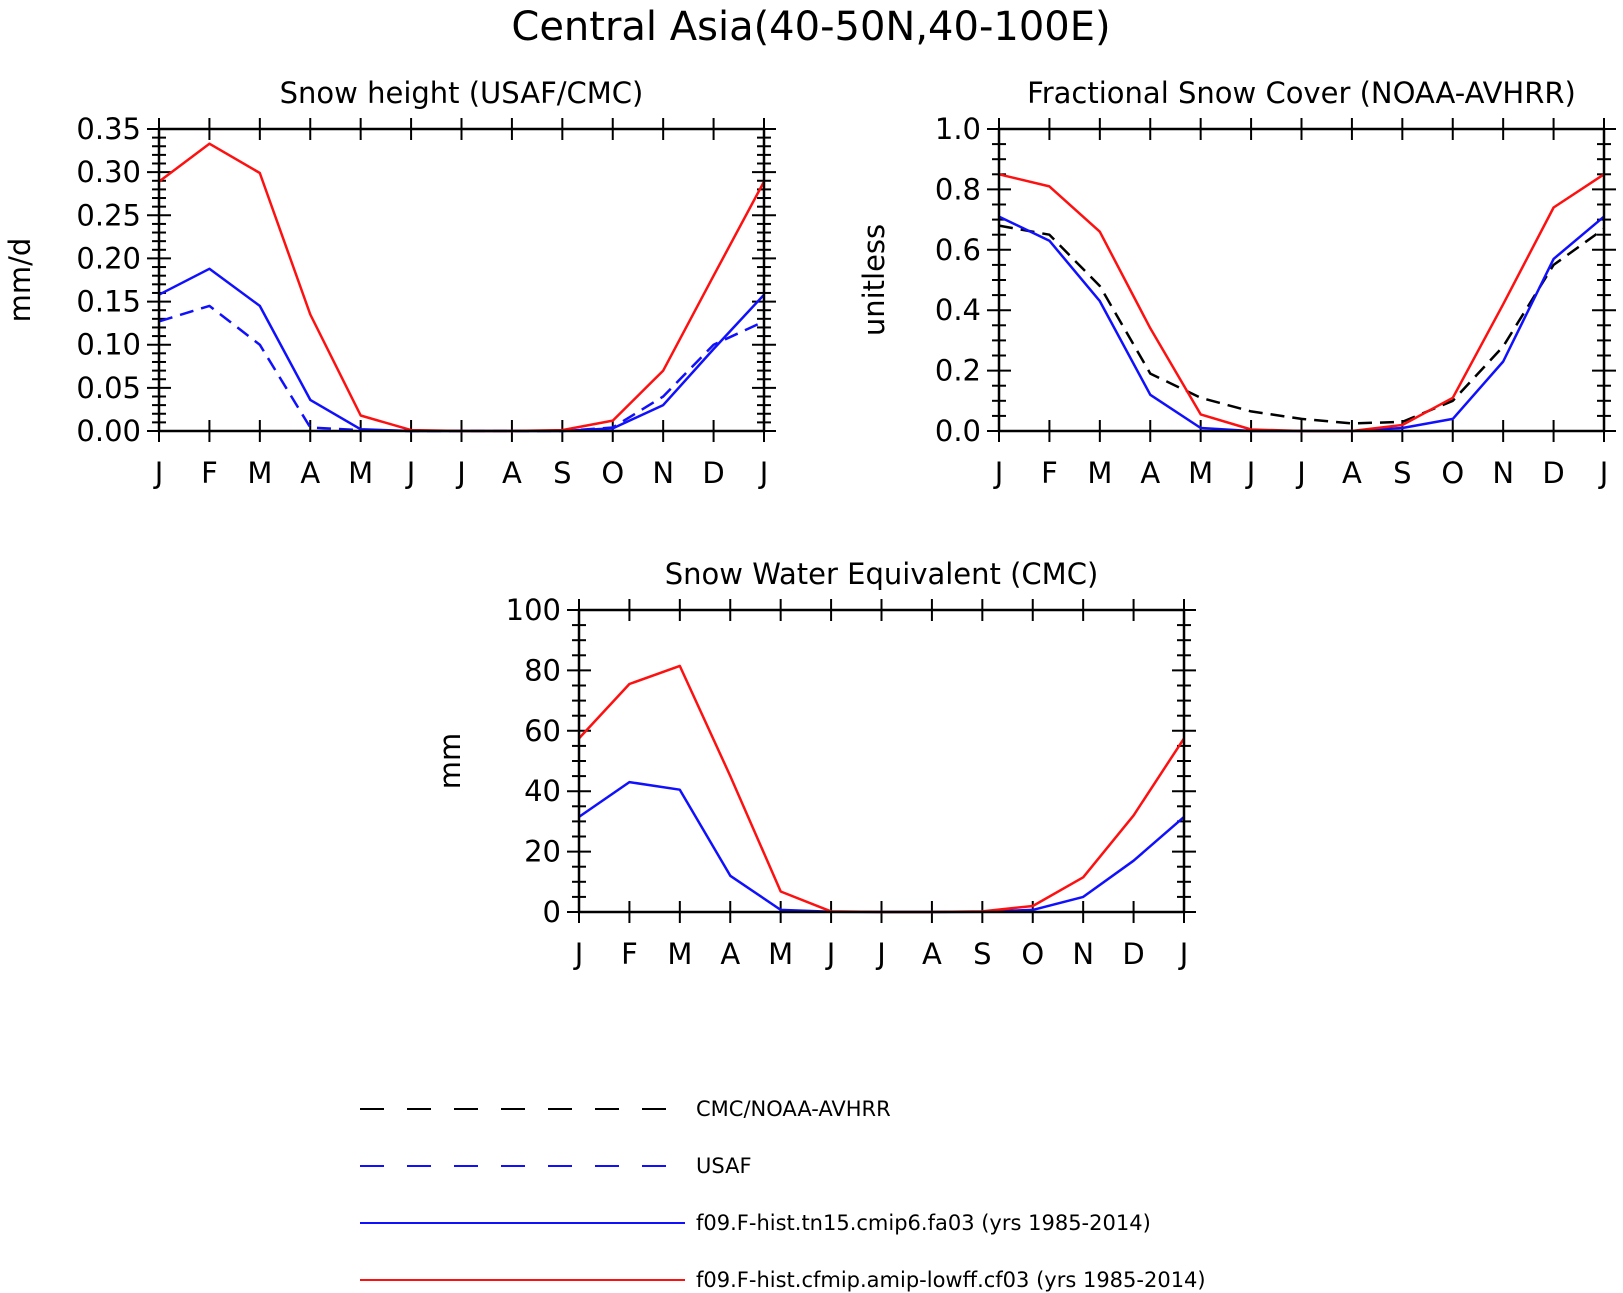 The width and height of the screenshot is (1623, 1293). Describe the element at coordinates (450, 761) in the screenshot. I see `y-axis-label: mm` at that location.